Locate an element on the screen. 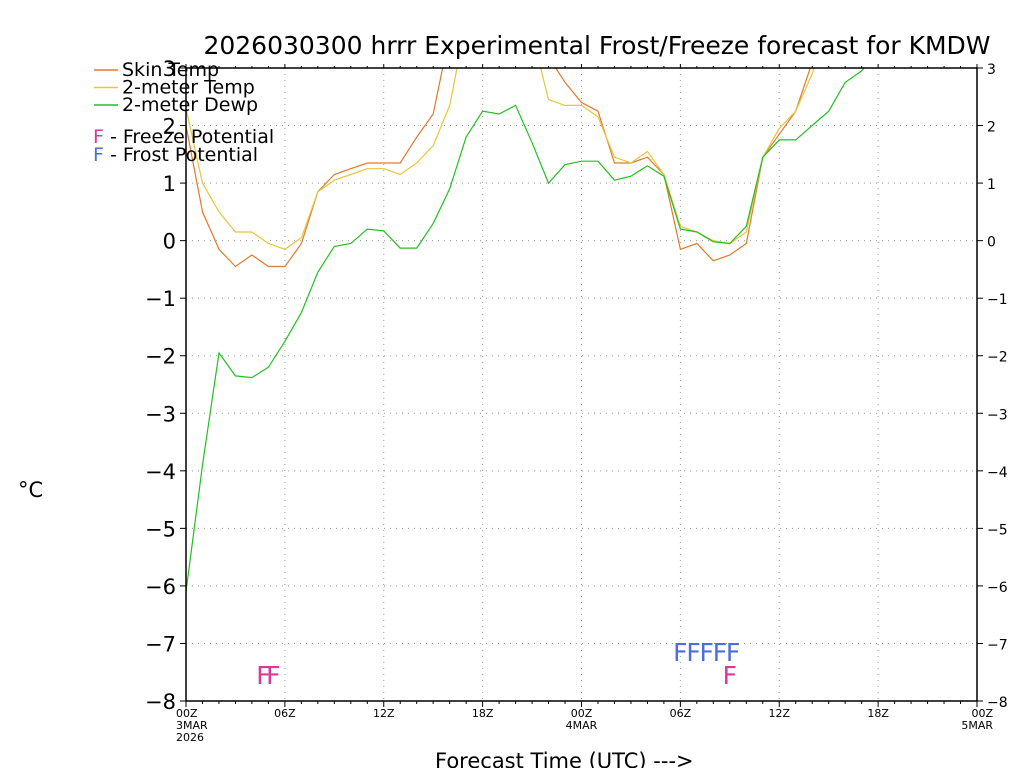  y-tick-label: −7 is located at coordinates (160, 644).